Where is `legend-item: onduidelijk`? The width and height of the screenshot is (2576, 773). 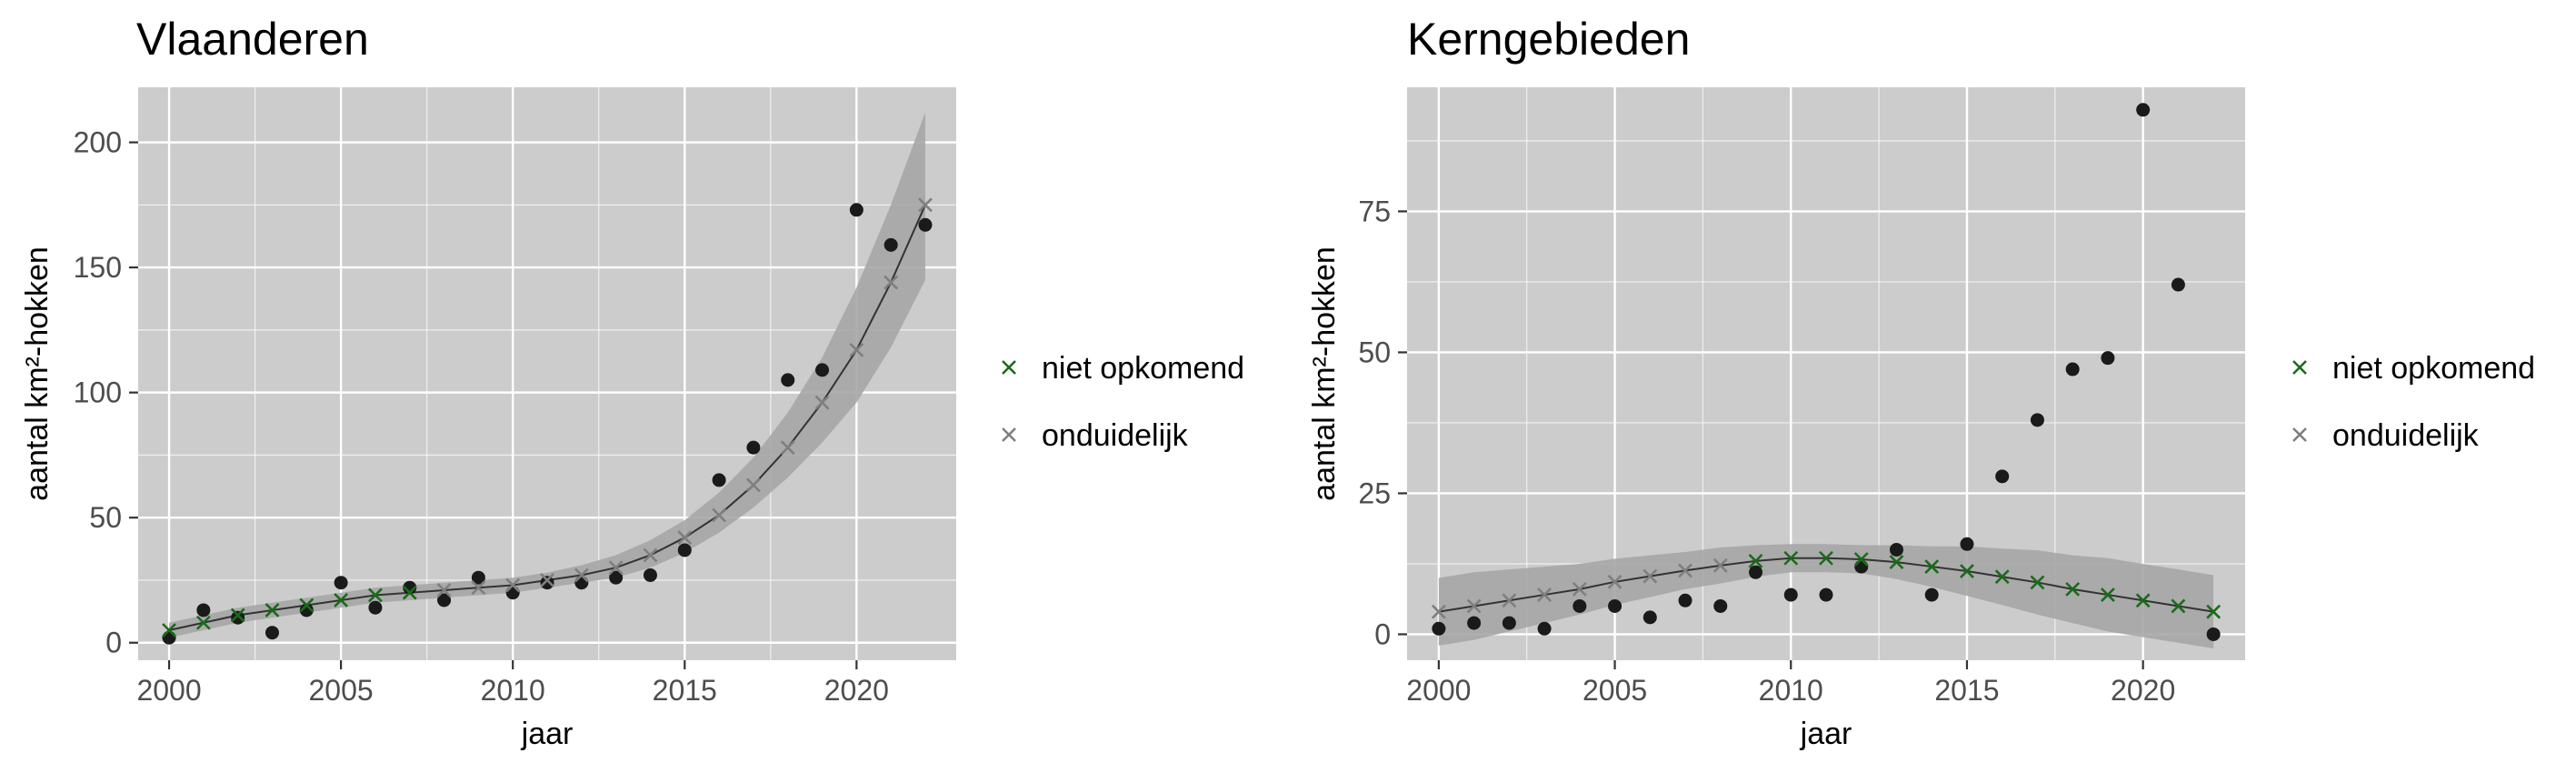
legend-item: onduidelijk is located at coordinates (2386, 435).